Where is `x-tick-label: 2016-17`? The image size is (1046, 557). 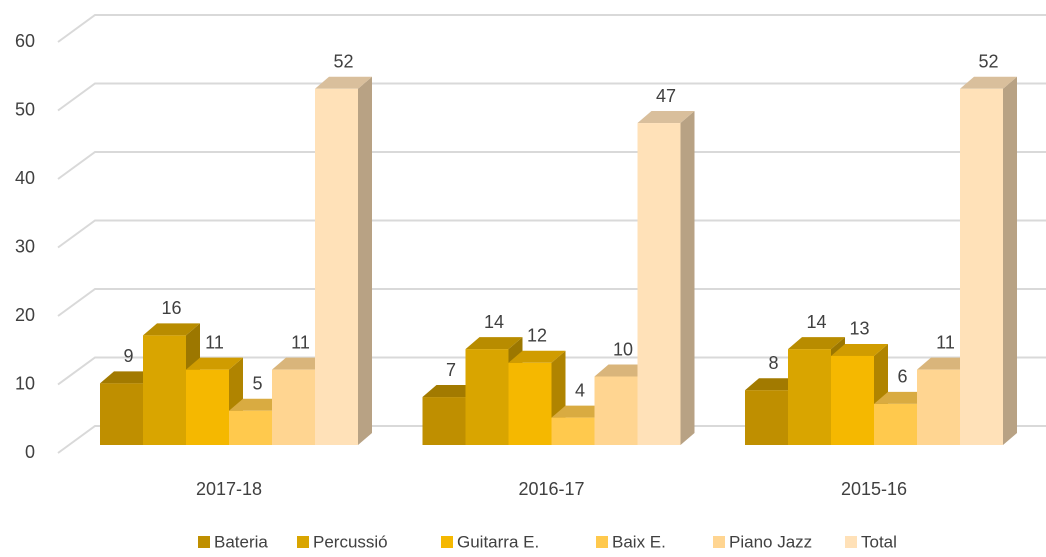
x-tick-label: 2016-17 is located at coordinates (551, 489).